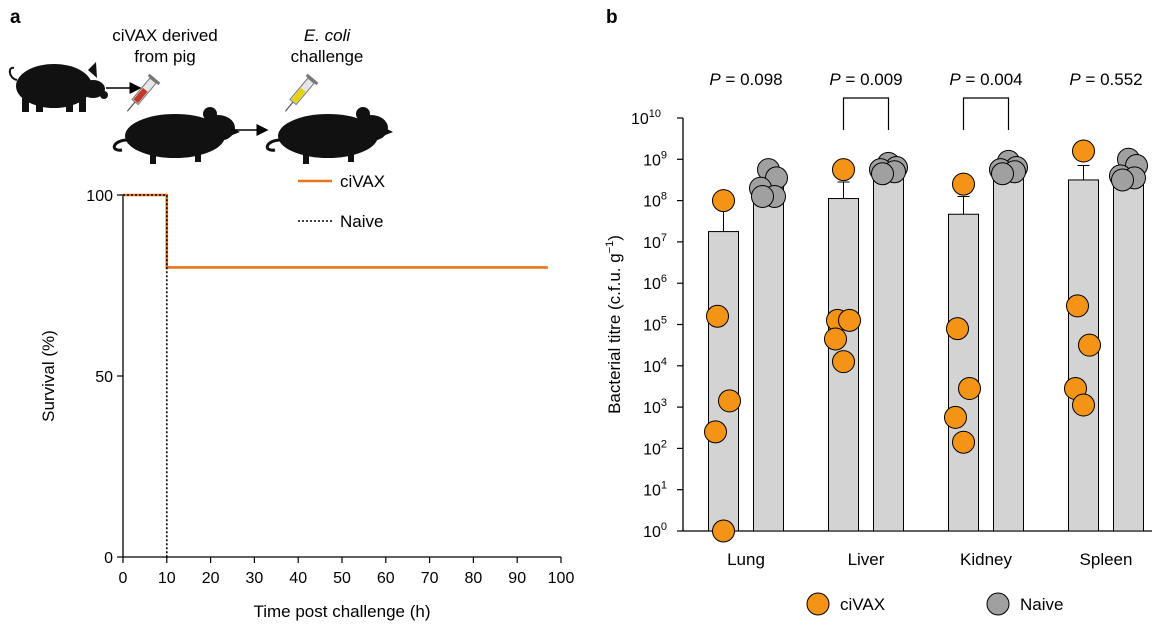 This screenshot has height=627, width=1172. I want to click on pvalue-label: P = 0.552, so click(1105, 79).